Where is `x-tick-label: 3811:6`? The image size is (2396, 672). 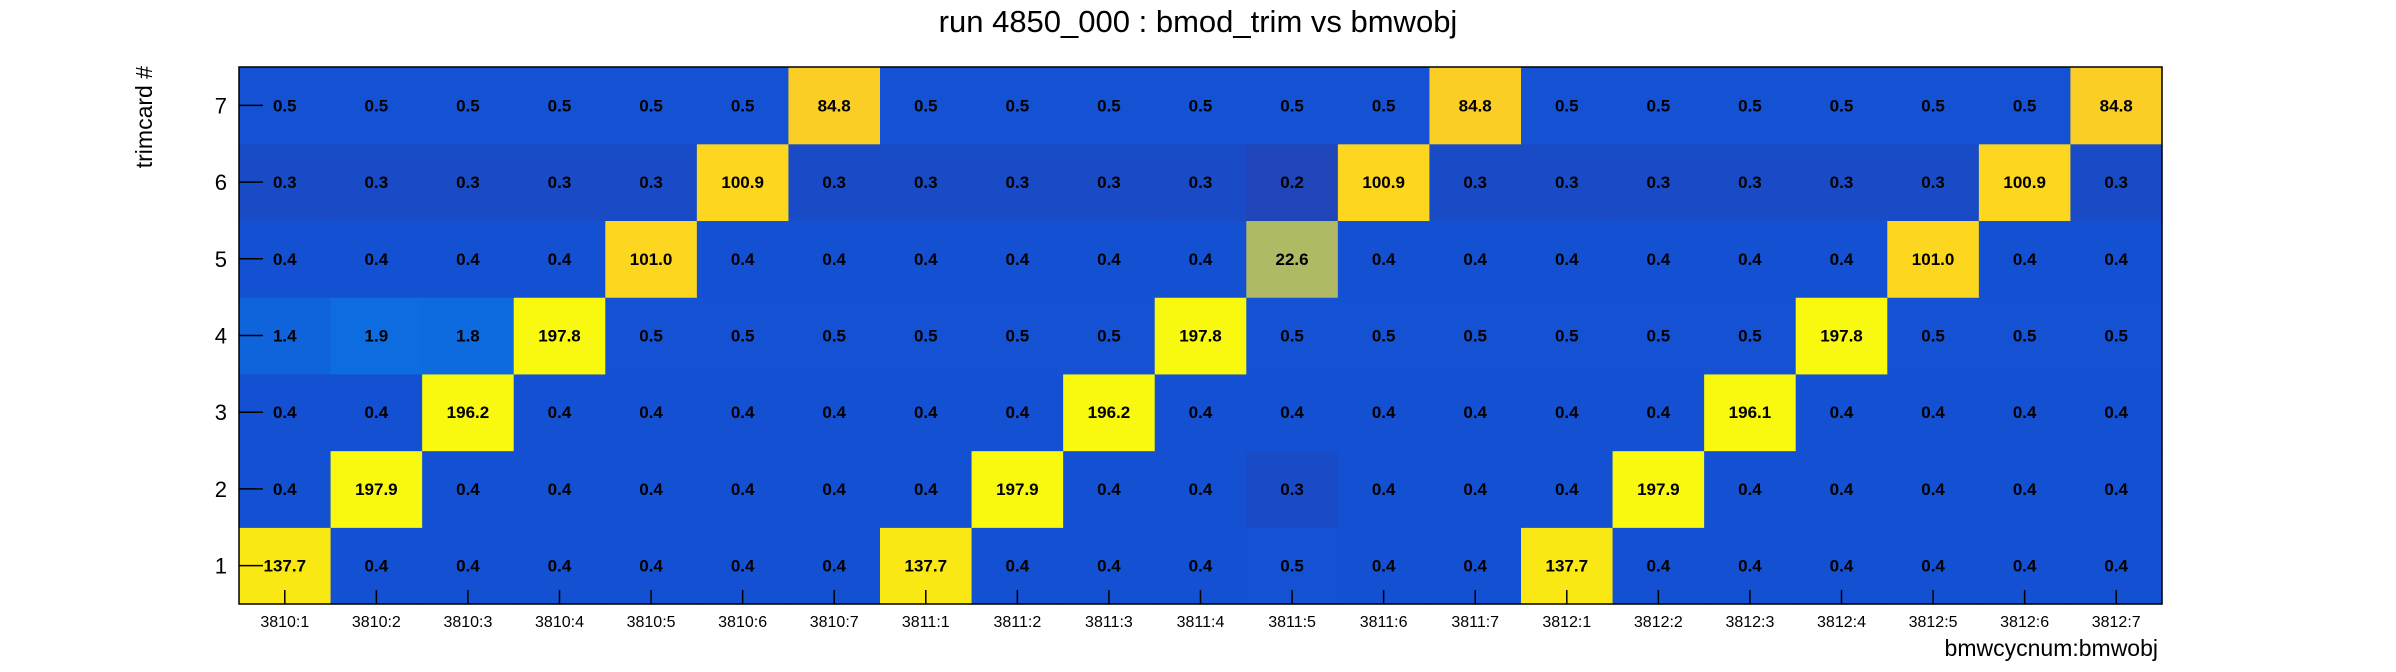 x-tick-label: 3811:6 is located at coordinates (1384, 622).